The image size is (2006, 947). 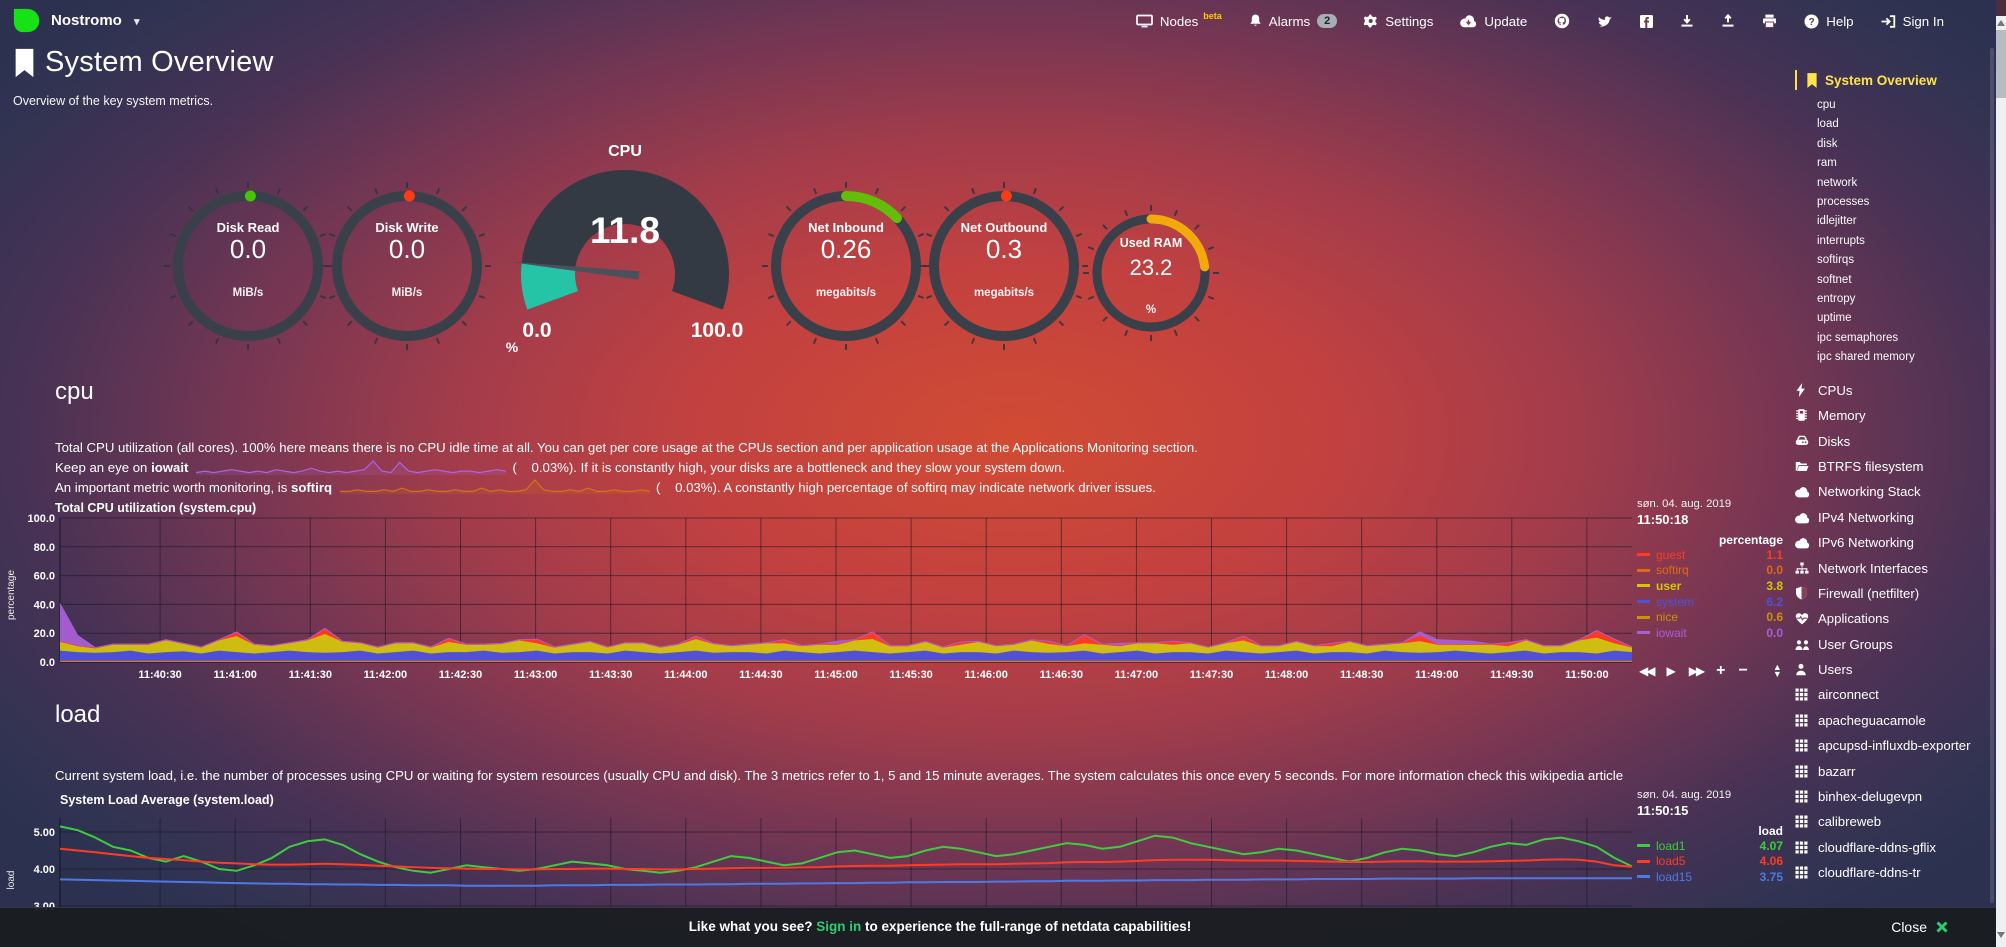 I want to click on memory-icon, so click(x=1802, y=415).